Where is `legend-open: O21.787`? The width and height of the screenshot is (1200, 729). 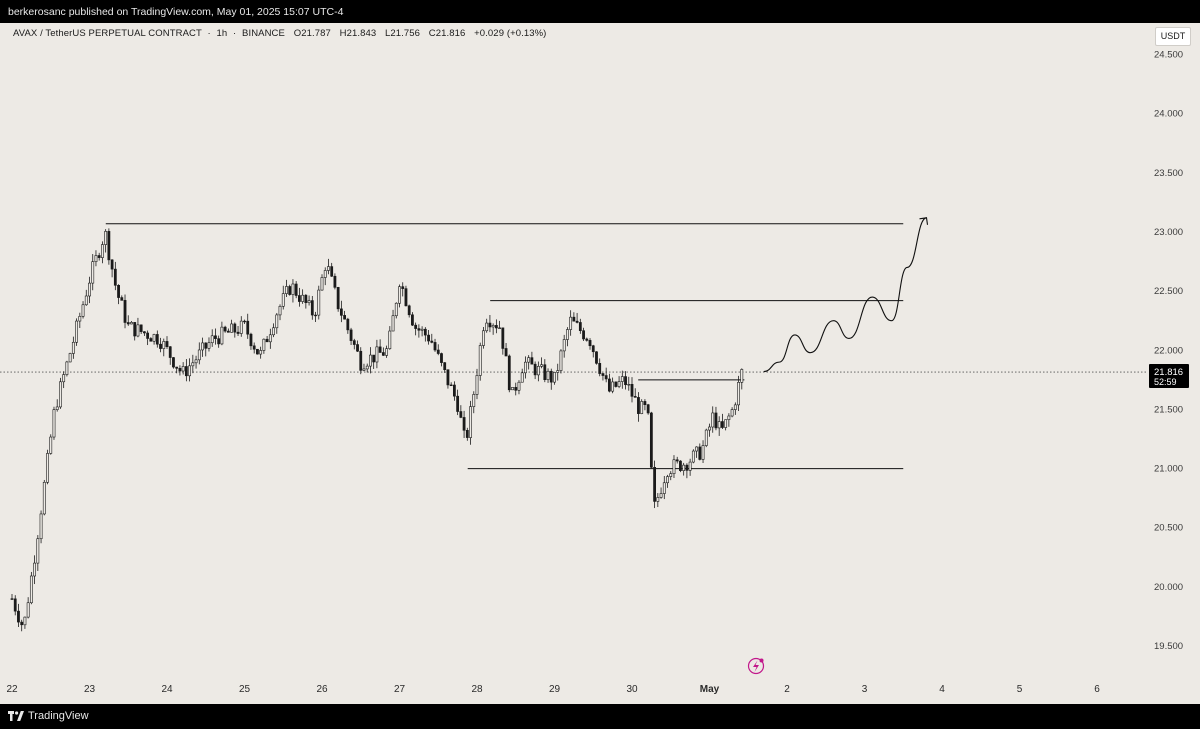 legend-open: O21.787 is located at coordinates (312, 33).